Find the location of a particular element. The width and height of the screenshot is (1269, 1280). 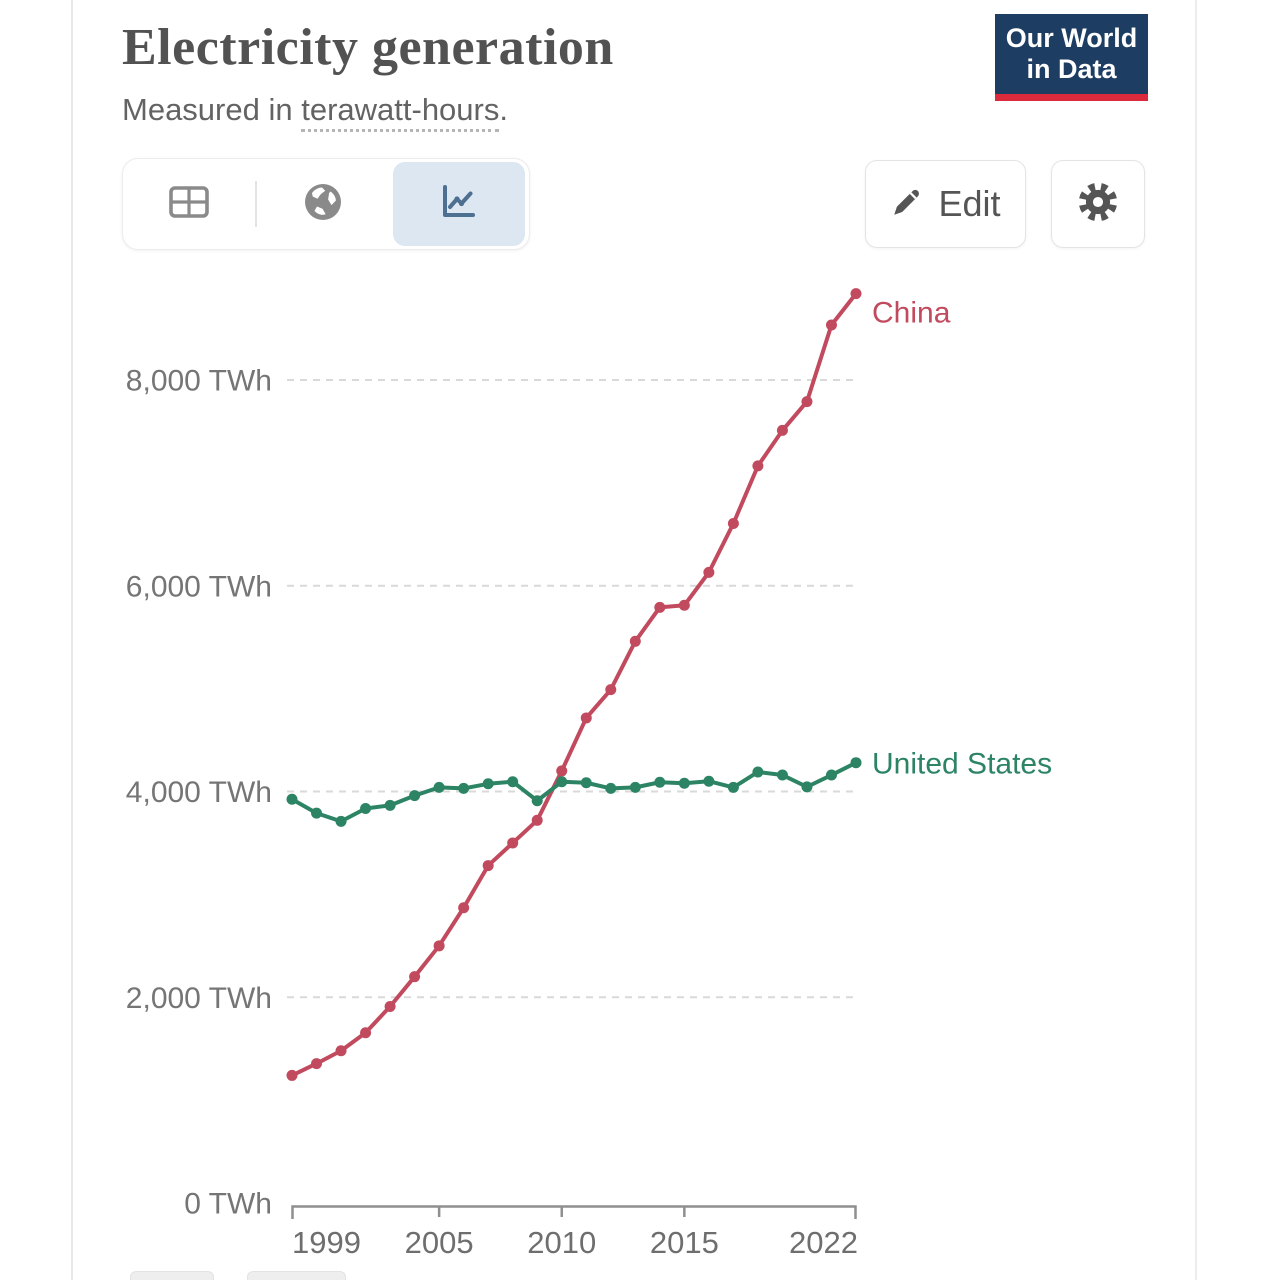

data-point-china-2000 is located at coordinates (317, 1064).